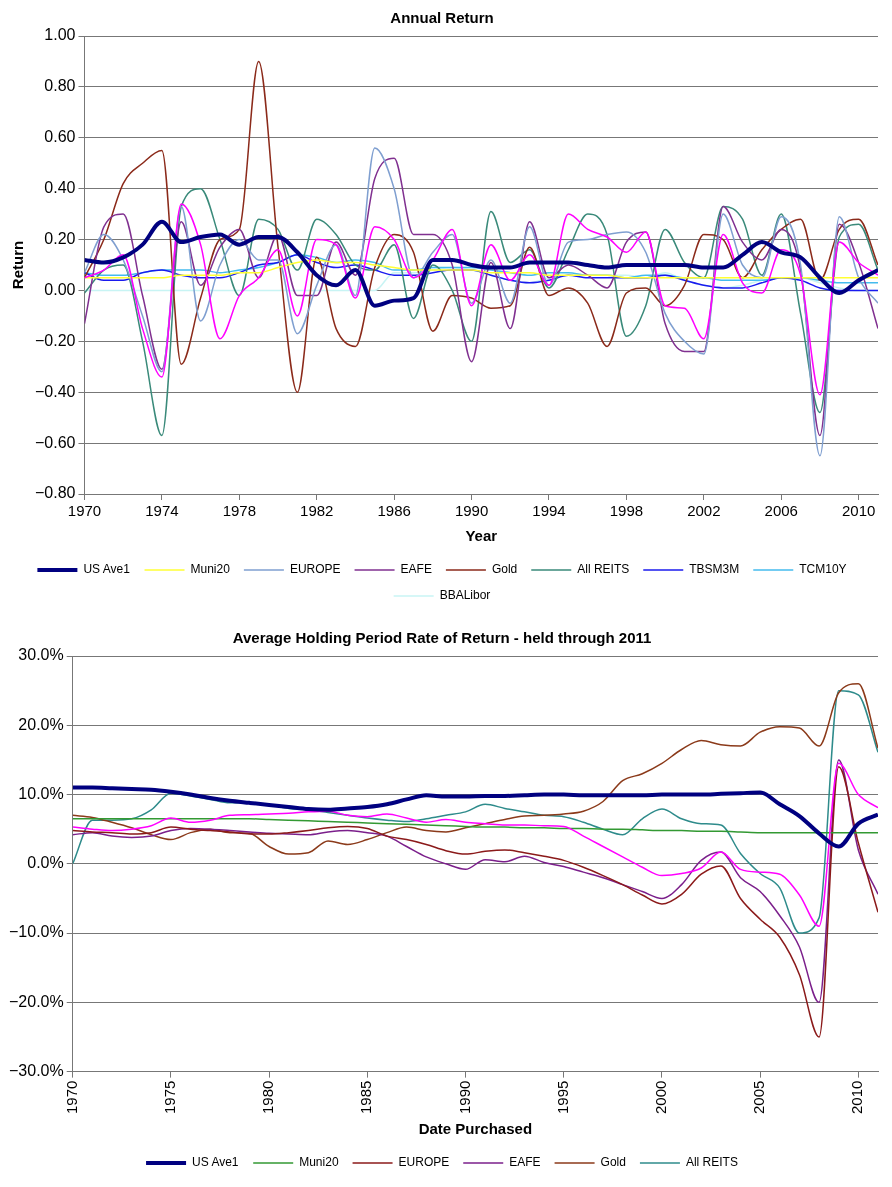  Describe the element at coordinates (18, 265) in the screenshot. I see `y-axis-title: Return` at that location.